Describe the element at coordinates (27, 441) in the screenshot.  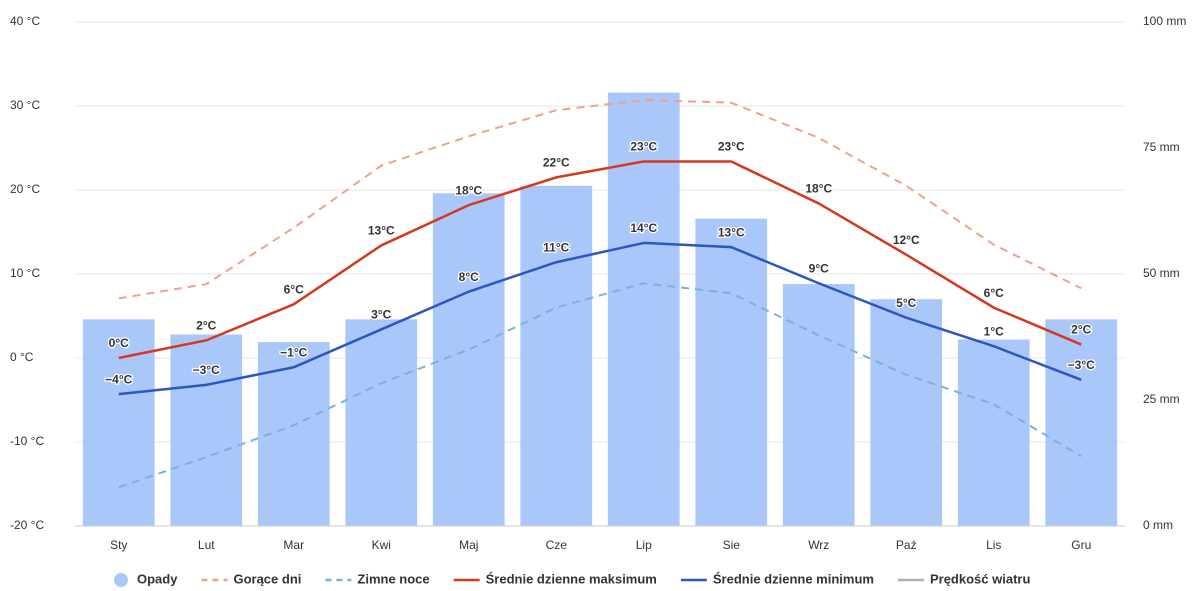
I see `y-tick-label: -10 °C` at that location.